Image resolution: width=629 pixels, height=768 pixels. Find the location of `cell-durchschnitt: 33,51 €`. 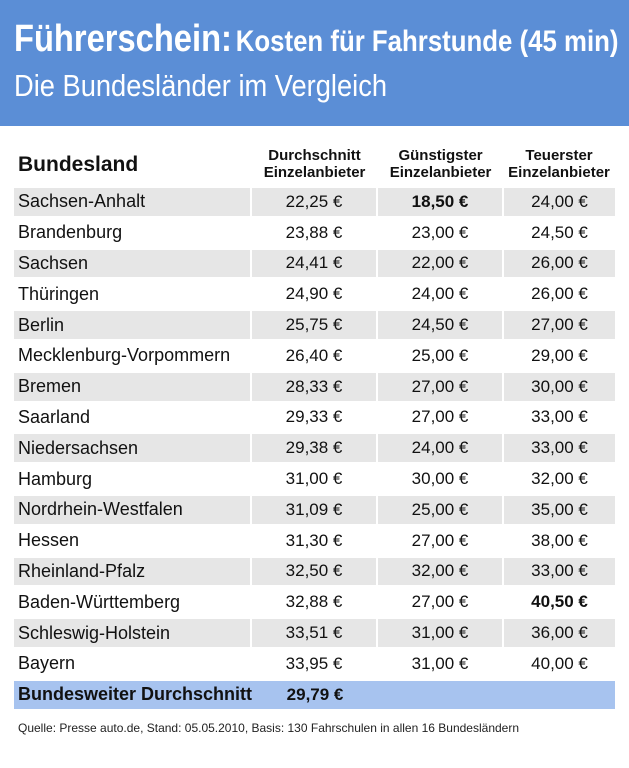

cell-durchschnitt: 33,51 € is located at coordinates (315, 633).